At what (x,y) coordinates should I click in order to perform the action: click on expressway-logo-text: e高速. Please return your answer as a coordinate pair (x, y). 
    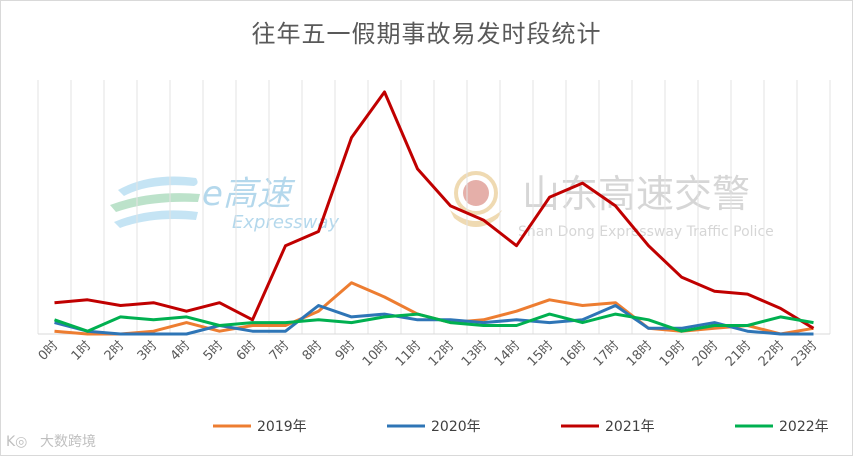
    Looking at the image, I should click on (249, 194).